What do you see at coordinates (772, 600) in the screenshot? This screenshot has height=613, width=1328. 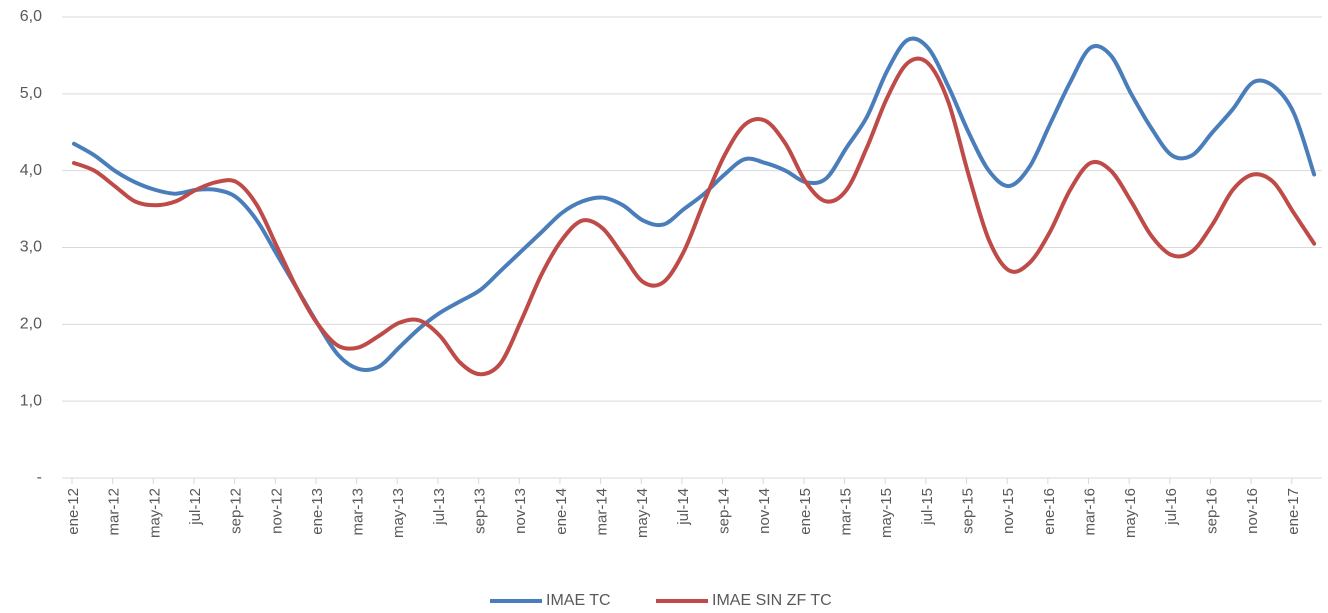 I see `legend-label: IMAE SIN ZF TC` at bounding box center [772, 600].